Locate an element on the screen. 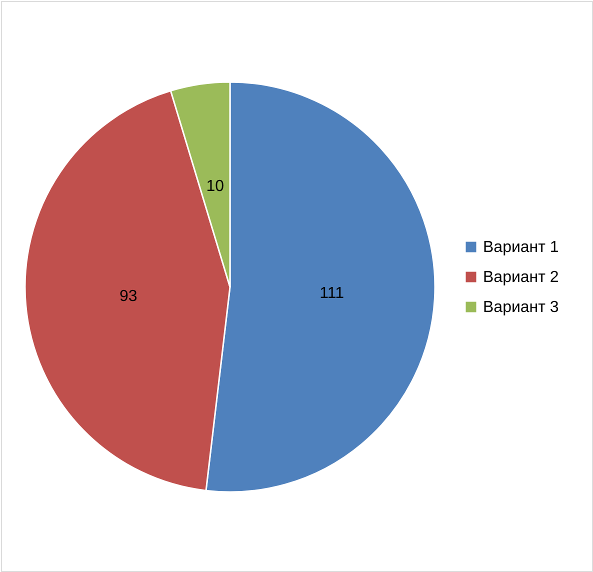 The height and width of the screenshot is (572, 593). legend-label: Вариант 3 is located at coordinates (521, 307).